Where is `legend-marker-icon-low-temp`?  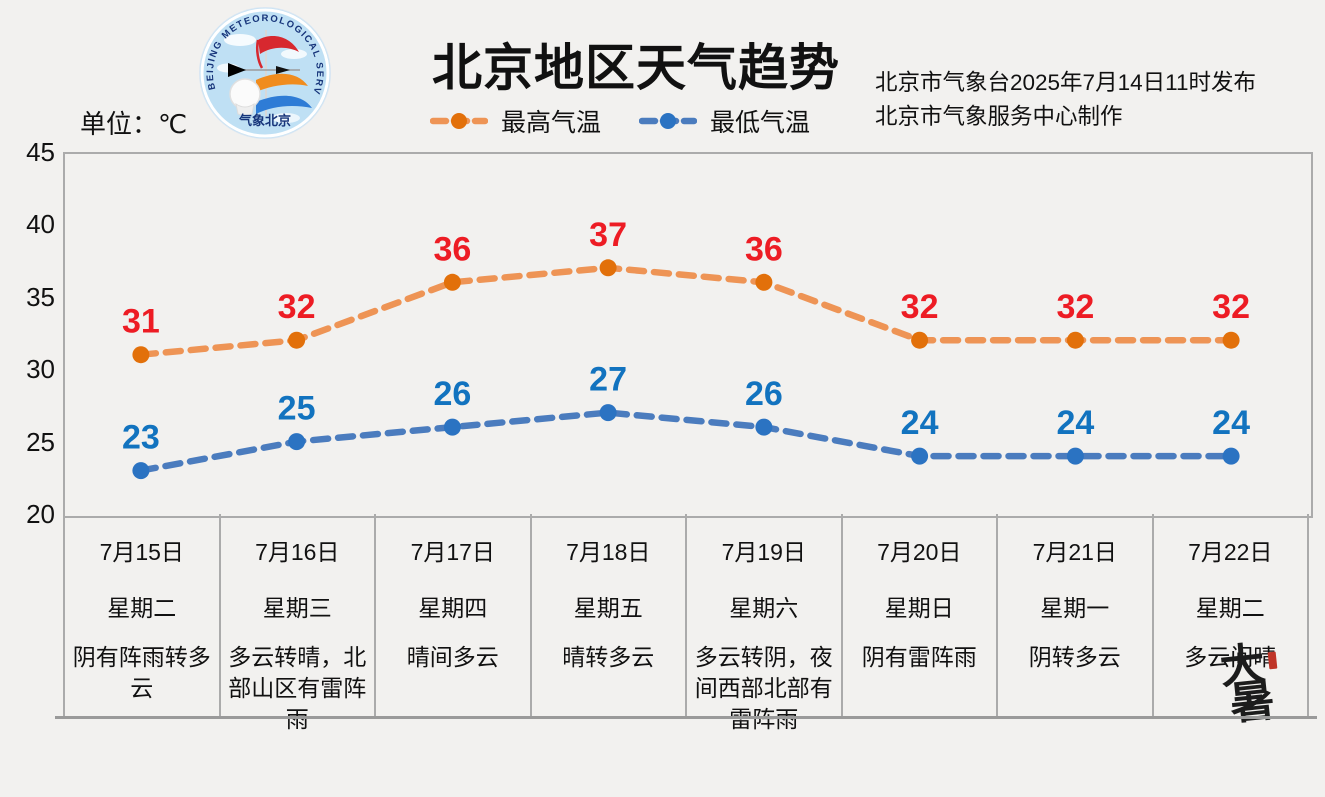
legend-marker-icon-low-temp is located at coordinates (668, 121).